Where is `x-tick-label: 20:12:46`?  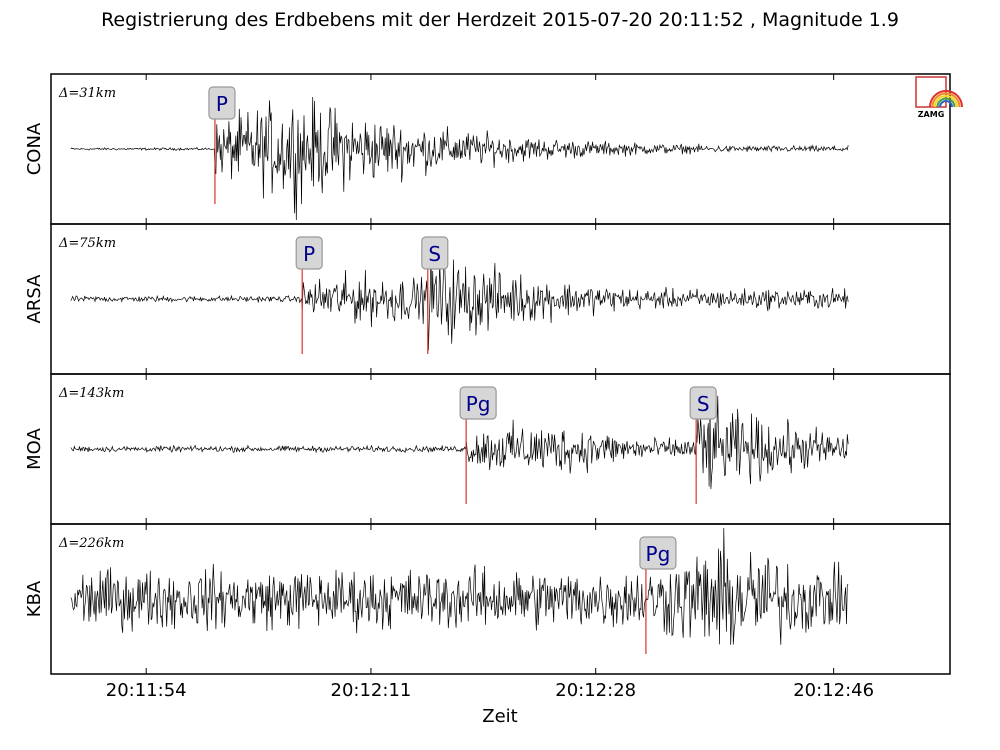
x-tick-label: 20:12:46 is located at coordinates (833, 690).